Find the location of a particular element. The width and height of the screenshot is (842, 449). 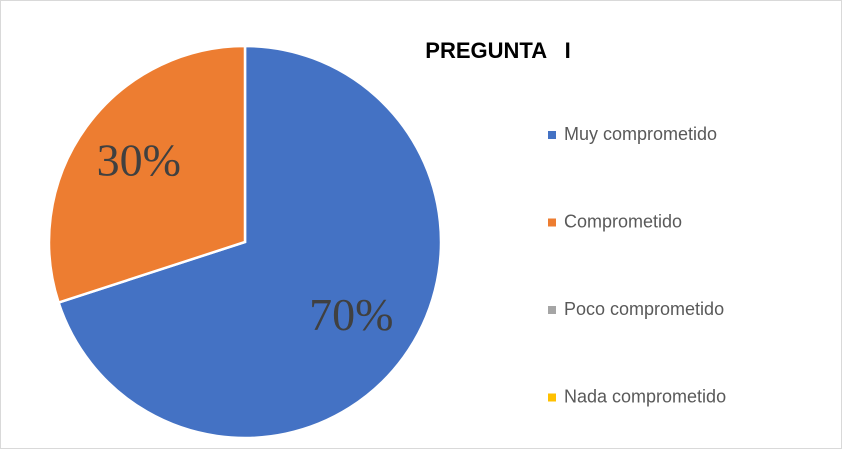

chart-title: PREGUNTA I is located at coordinates (497, 50).